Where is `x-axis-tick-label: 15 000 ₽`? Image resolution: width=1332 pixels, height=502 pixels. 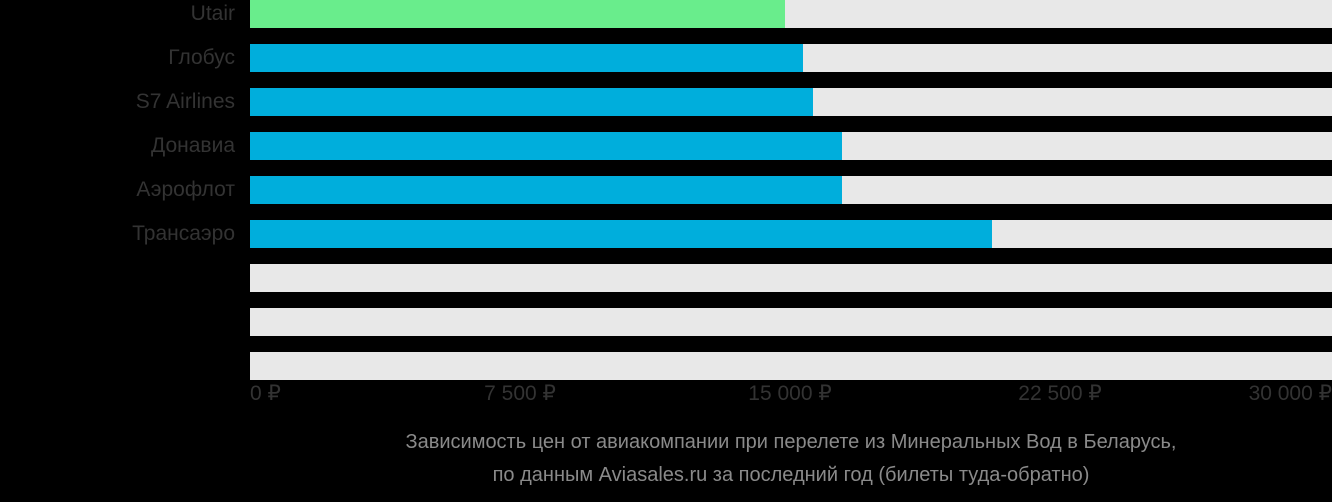 x-axis-tick-label: 15 000 ₽ is located at coordinates (790, 393).